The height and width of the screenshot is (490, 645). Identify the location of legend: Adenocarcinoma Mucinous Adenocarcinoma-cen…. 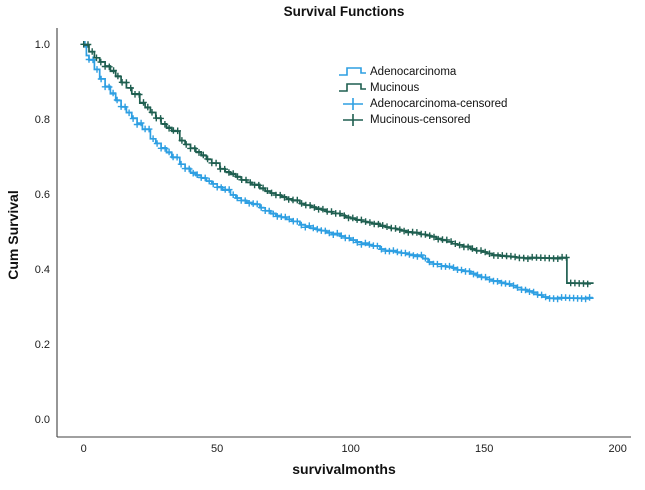
(422, 96).